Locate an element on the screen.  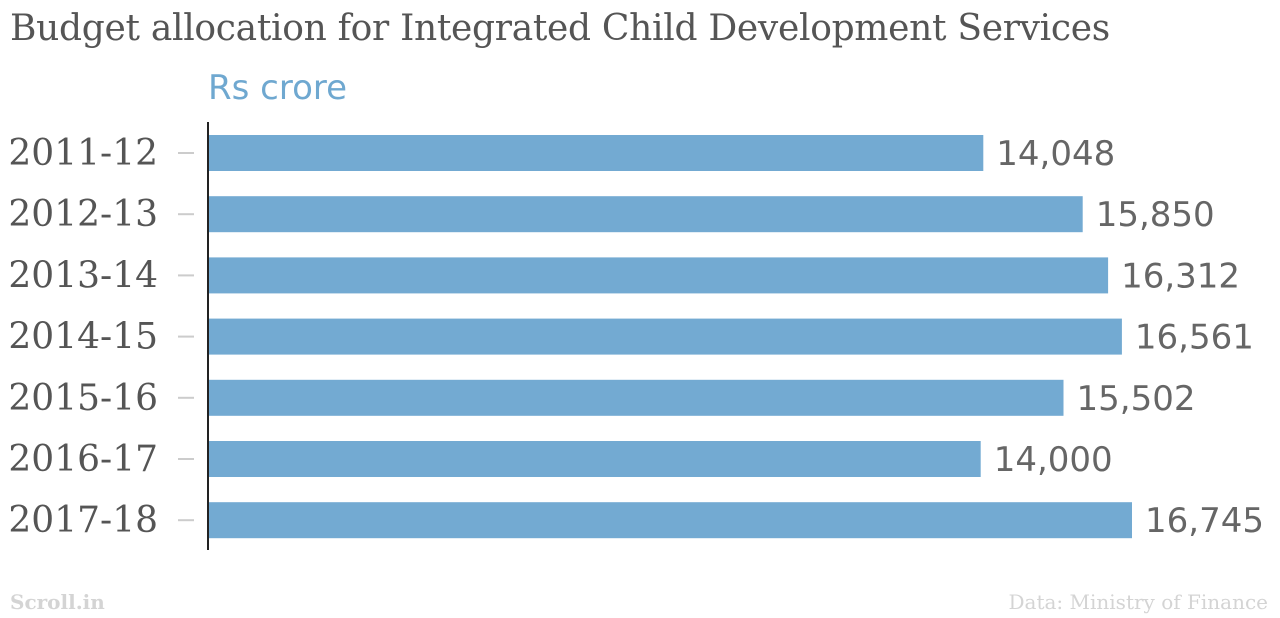
source-text: Data: Ministry of Finance is located at coordinates (1138, 602).